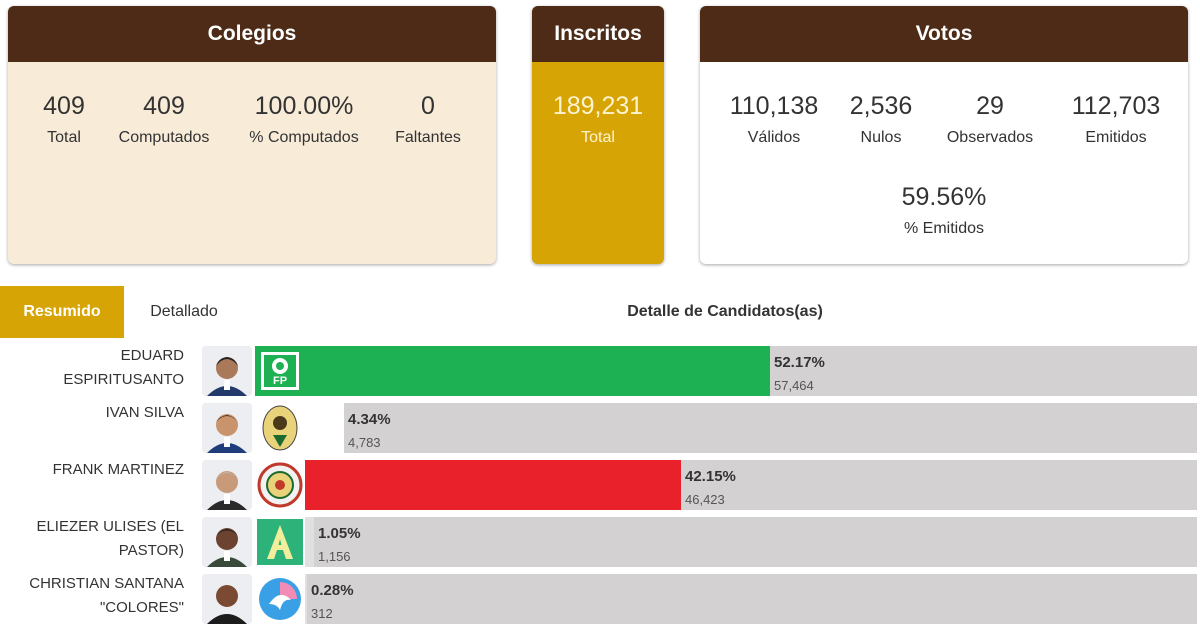  Describe the element at coordinates (280, 542) in the screenshot. I see `letter-a-party-logo-icon` at that location.